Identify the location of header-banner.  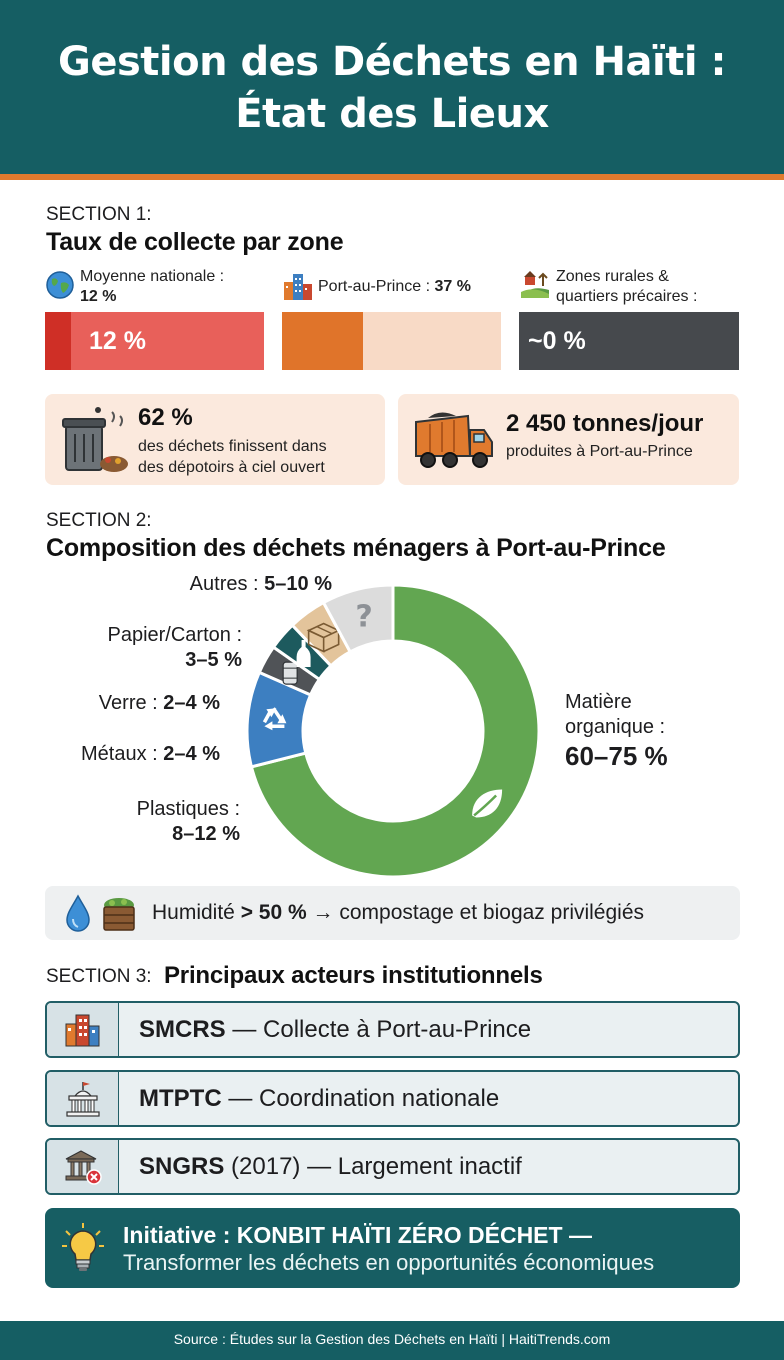
(392, 87).